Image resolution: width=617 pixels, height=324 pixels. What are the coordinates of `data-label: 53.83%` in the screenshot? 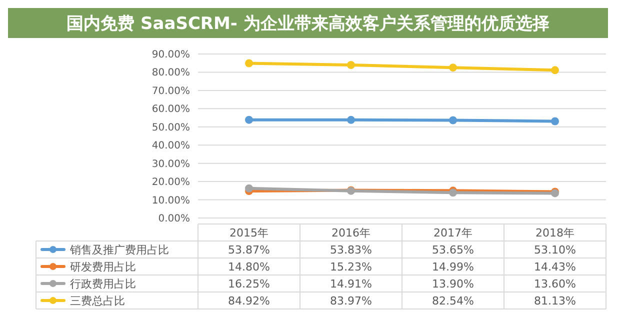 It's located at (351, 249).